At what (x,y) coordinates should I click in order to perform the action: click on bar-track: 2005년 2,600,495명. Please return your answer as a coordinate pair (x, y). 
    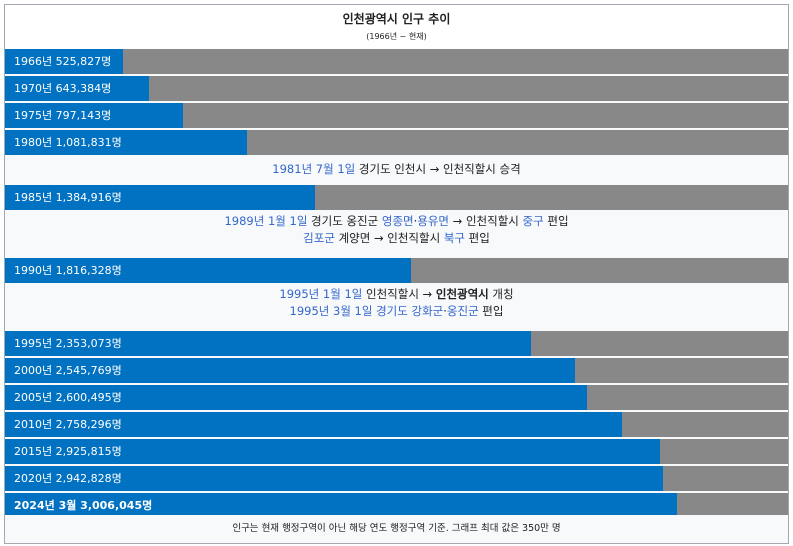
    Looking at the image, I should click on (396, 397).